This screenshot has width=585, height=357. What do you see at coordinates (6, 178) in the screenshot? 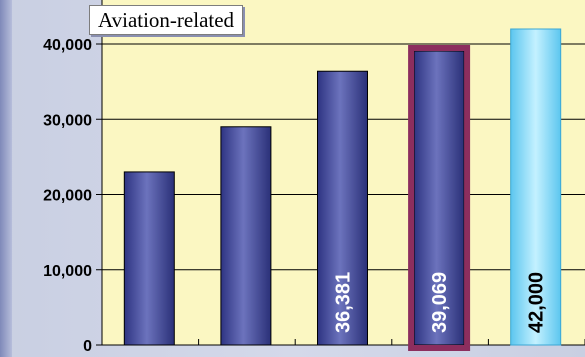
I see `left-edge-band` at bounding box center [6, 178].